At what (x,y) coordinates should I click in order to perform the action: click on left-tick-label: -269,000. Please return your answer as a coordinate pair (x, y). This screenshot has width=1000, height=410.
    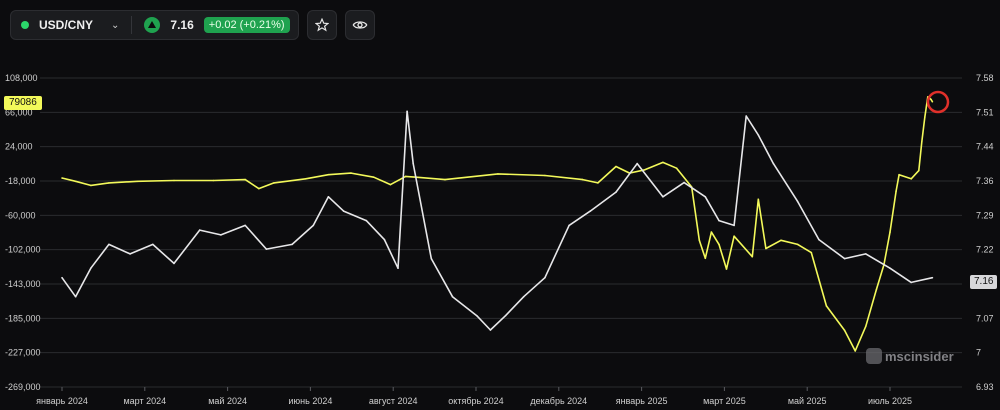
    Looking at the image, I should click on (23, 387).